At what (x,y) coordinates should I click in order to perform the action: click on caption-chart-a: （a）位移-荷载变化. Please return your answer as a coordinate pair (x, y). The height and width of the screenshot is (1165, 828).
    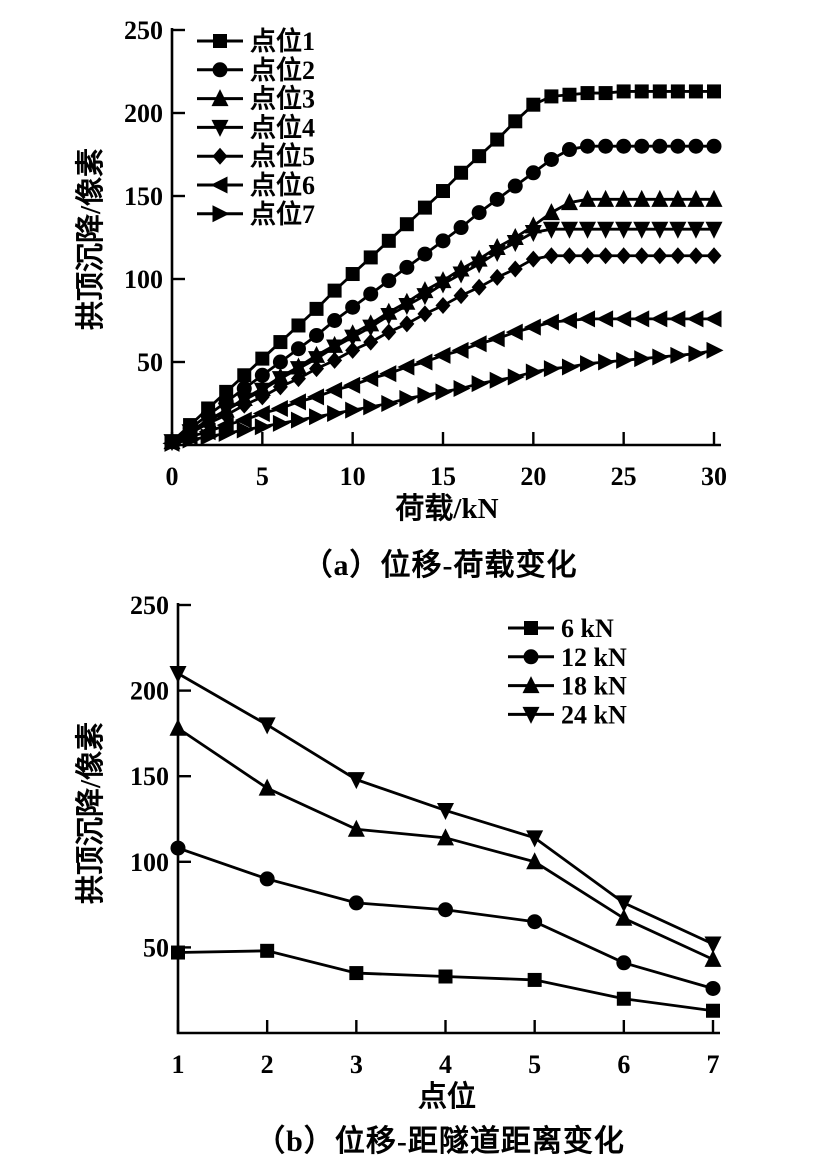
    Looking at the image, I should click on (440, 565).